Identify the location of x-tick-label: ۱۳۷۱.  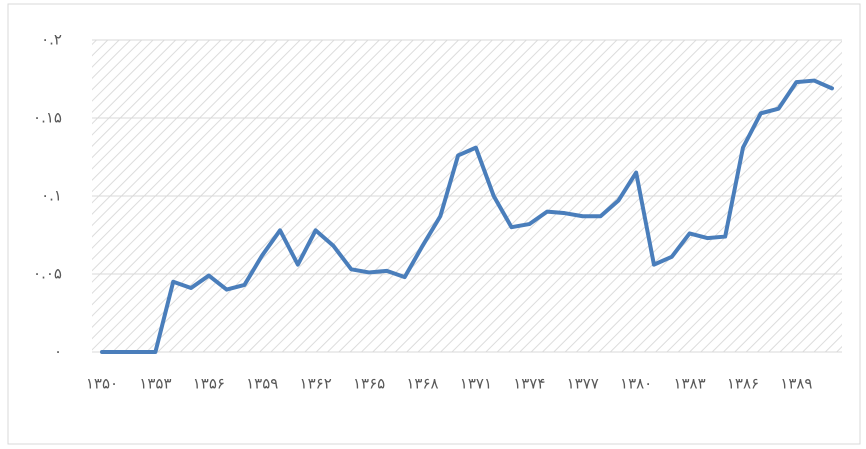
(476, 384).